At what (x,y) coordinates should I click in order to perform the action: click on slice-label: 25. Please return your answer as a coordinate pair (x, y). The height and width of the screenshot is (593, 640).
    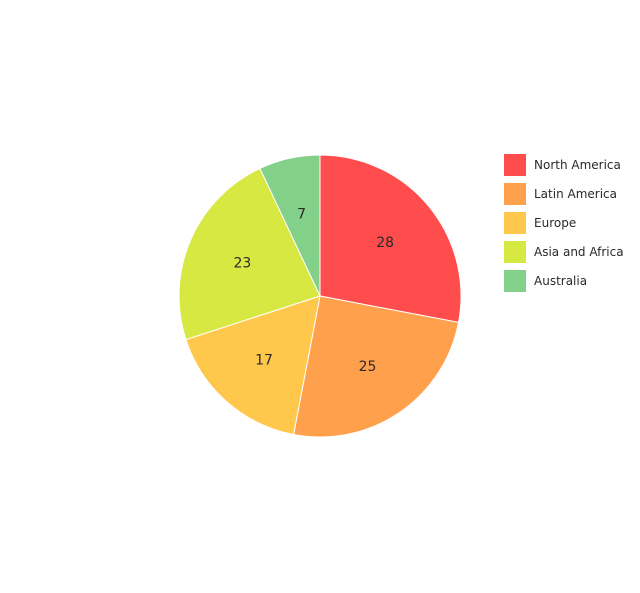
    Looking at the image, I should click on (368, 367).